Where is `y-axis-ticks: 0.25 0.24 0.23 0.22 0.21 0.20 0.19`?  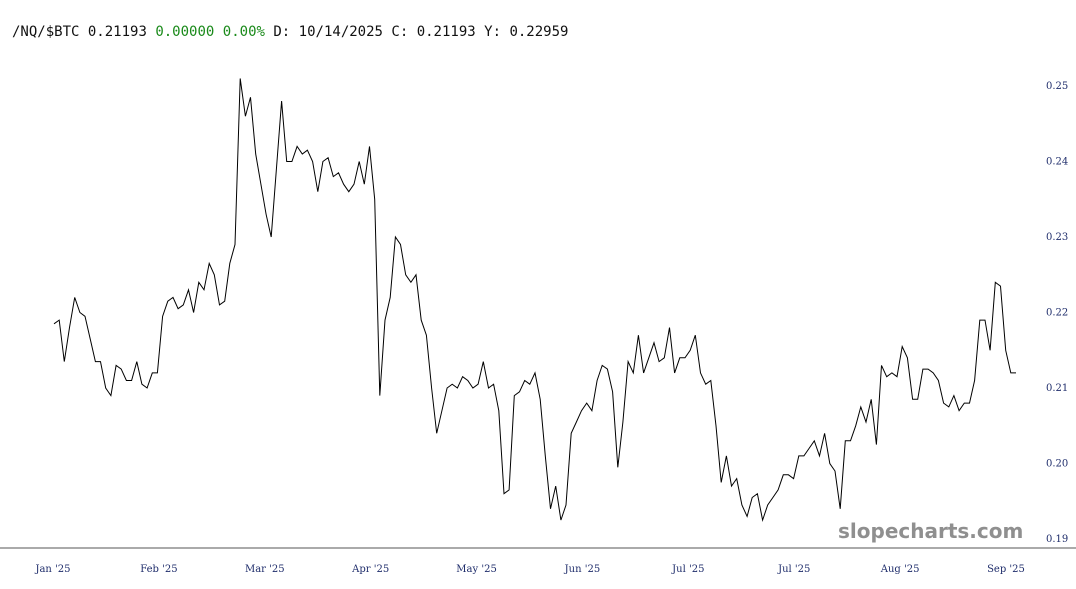
y-axis-ticks: 0.25 0.24 0.23 0.22 0.21 0.20 0.19 is located at coordinates (1057, 313).